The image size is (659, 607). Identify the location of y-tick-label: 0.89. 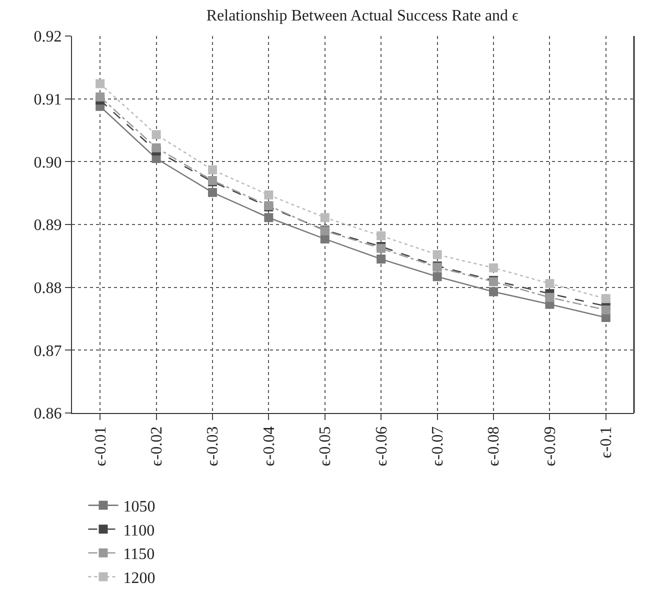
(48, 225).